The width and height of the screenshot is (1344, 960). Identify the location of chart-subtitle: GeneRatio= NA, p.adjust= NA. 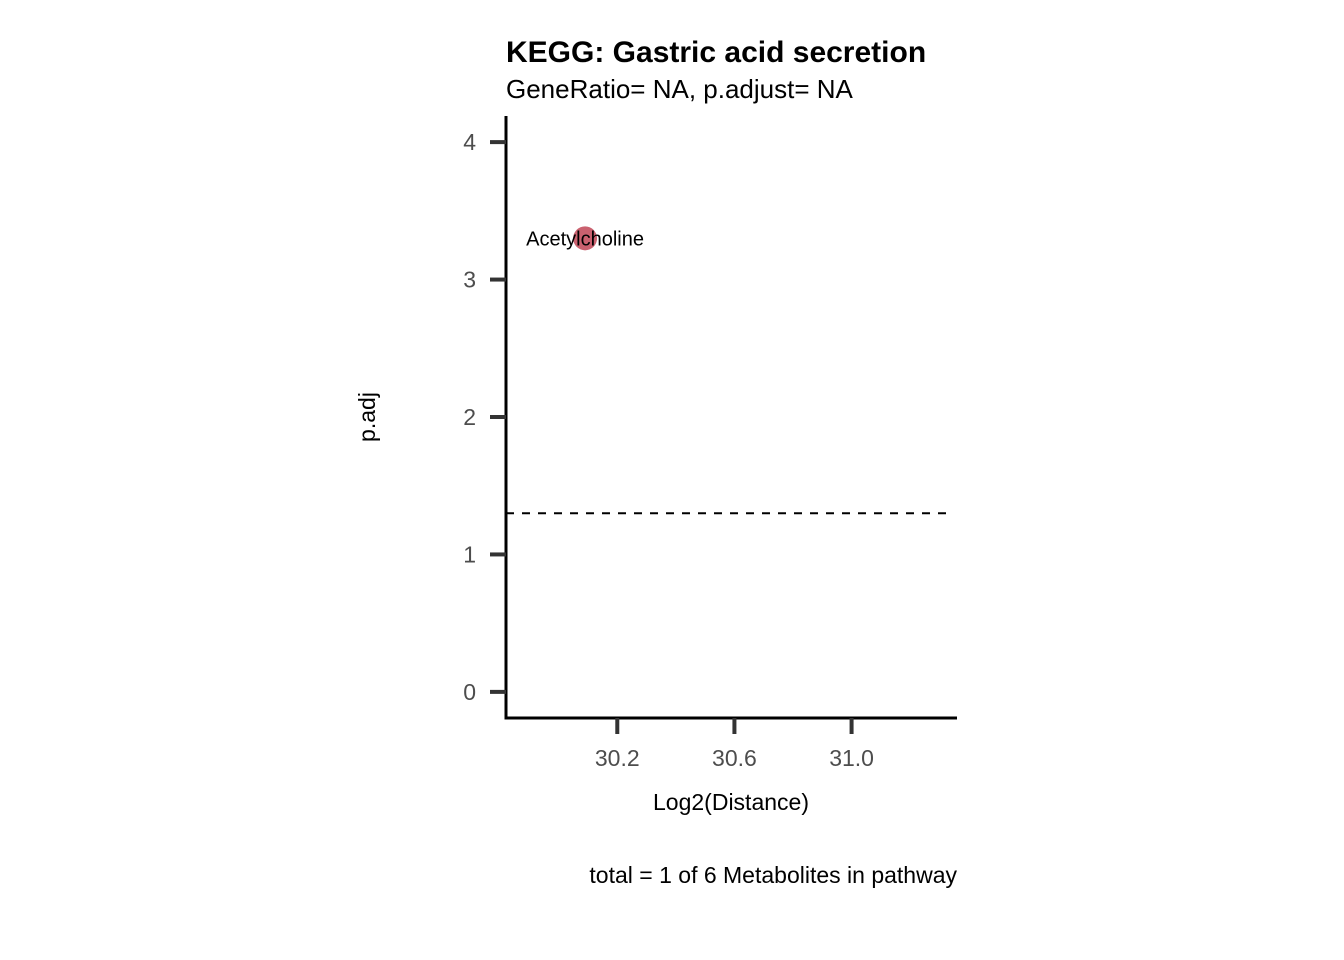
(680, 89).